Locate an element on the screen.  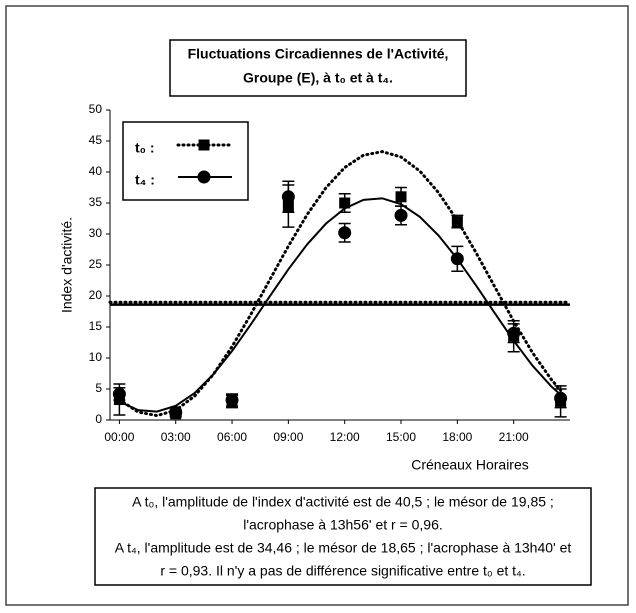
legend-box is located at coordinates (185, 161).